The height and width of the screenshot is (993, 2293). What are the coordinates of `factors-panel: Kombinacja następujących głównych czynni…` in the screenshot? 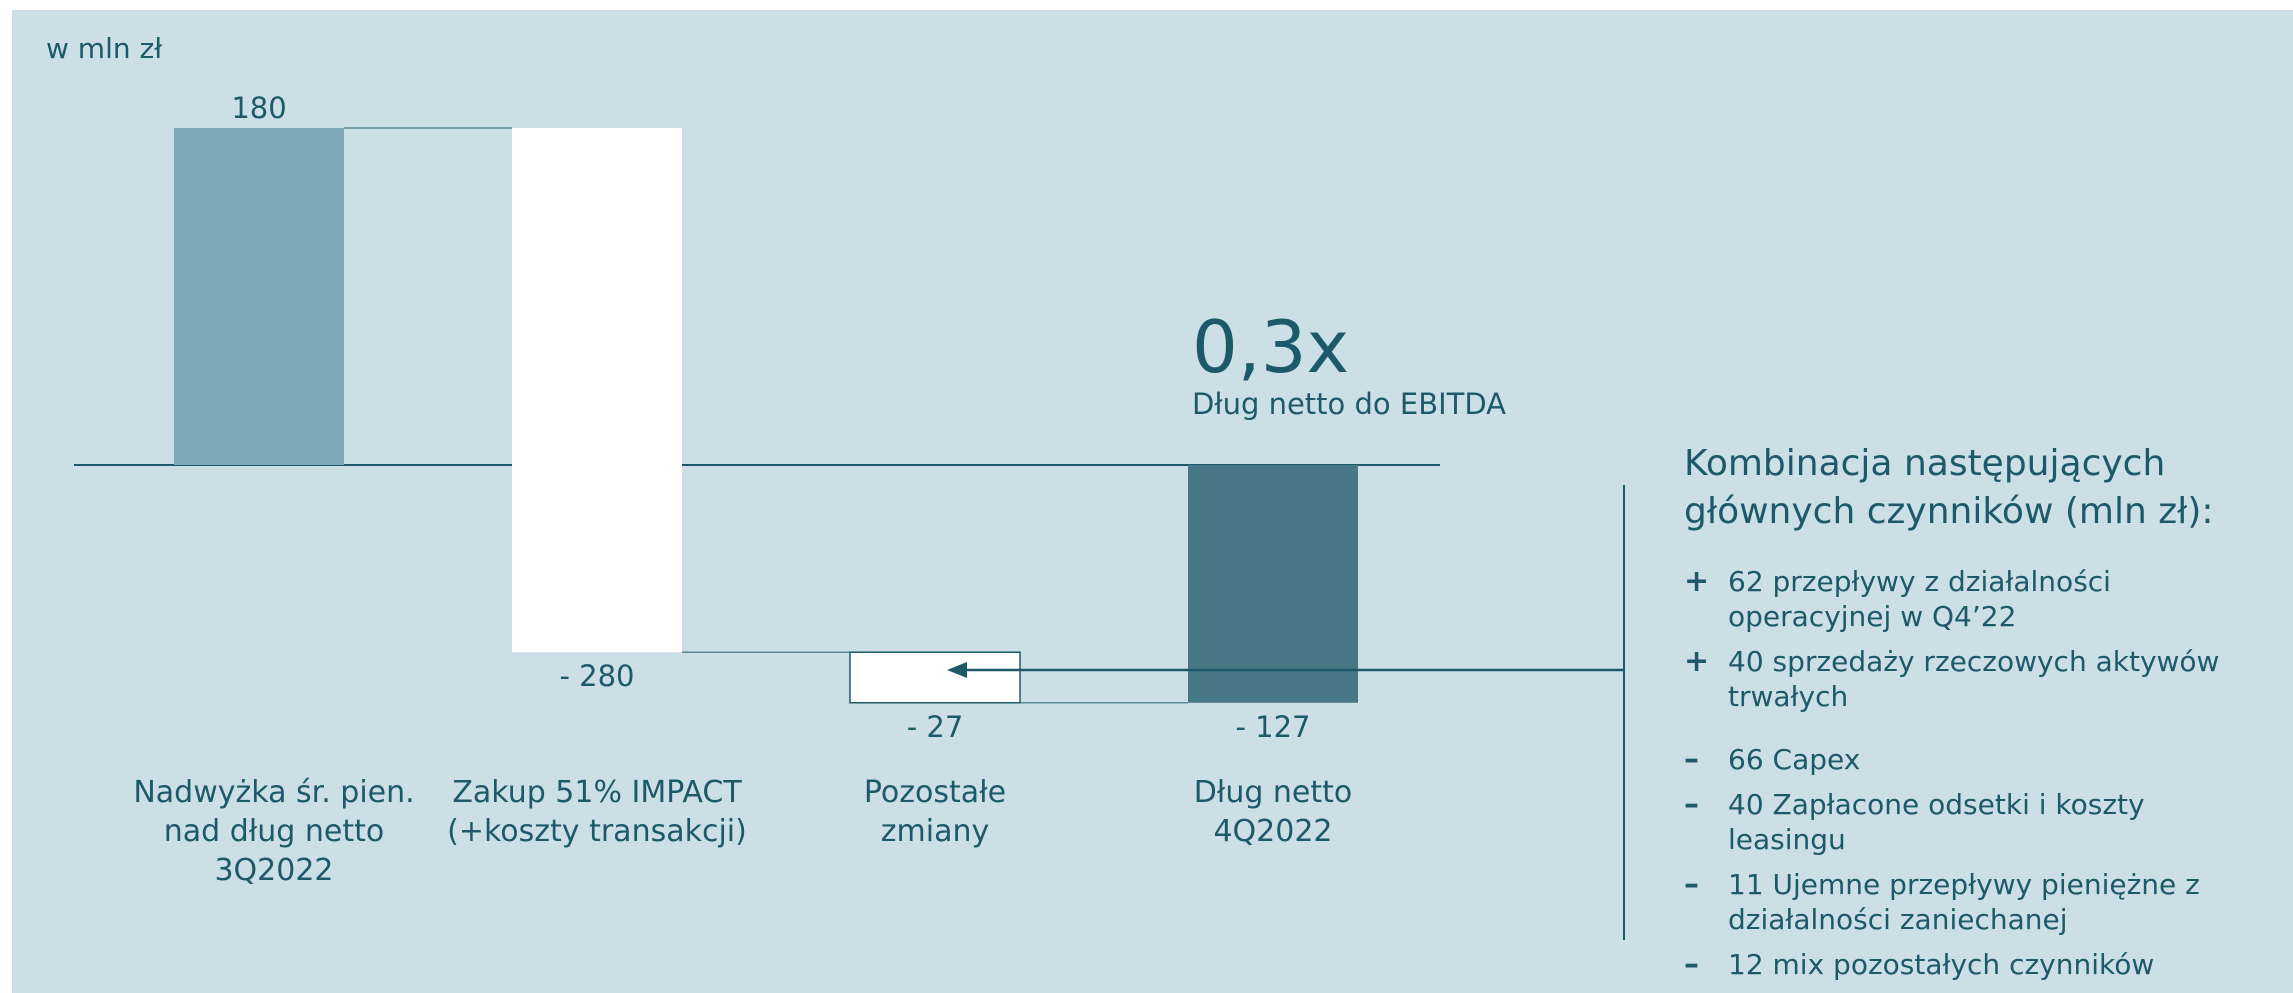 It's located at (1974, 716).